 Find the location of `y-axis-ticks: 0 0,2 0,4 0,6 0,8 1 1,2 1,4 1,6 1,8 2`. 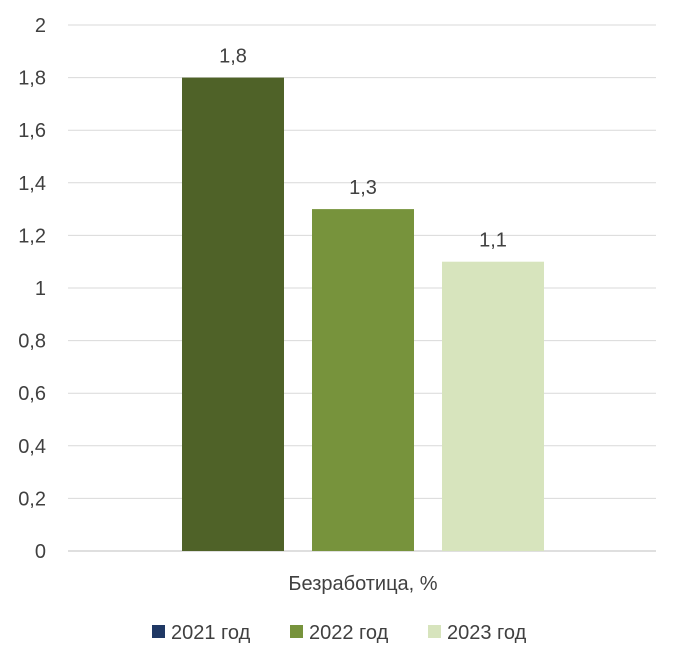

y-axis-ticks: 0 0,2 0,4 0,6 0,8 1 1,2 1,4 1,6 1,8 2 is located at coordinates (32, 289).